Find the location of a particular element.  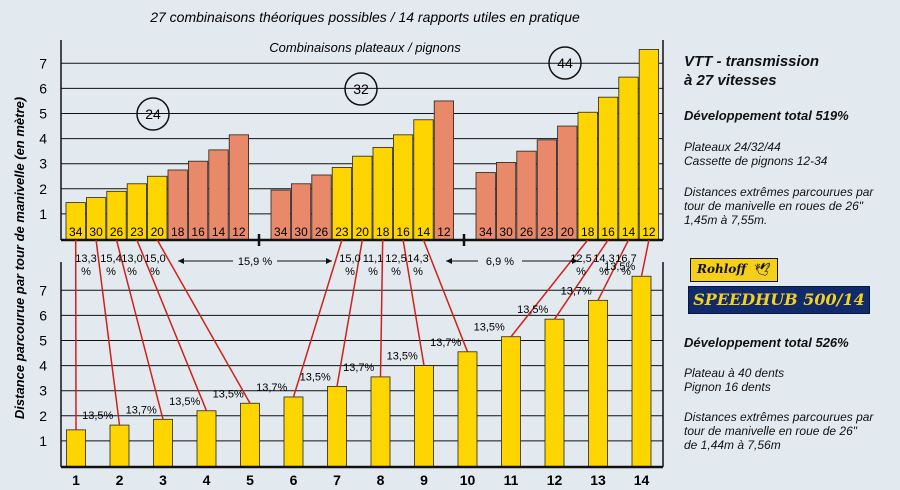

bottom-x-tick-label: 13 is located at coordinates (598, 480).